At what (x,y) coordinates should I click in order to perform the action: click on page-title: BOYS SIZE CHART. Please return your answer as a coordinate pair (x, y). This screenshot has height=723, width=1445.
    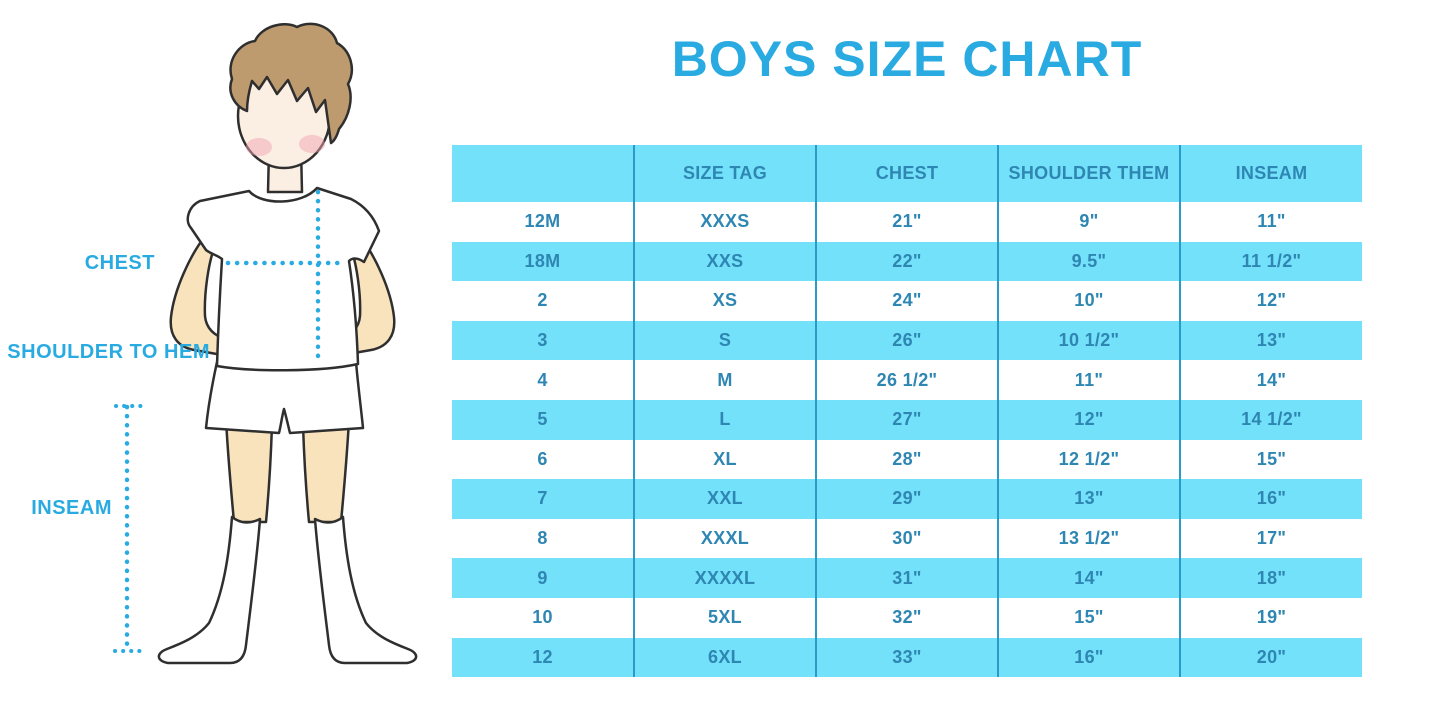
    Looking at the image, I should click on (907, 59).